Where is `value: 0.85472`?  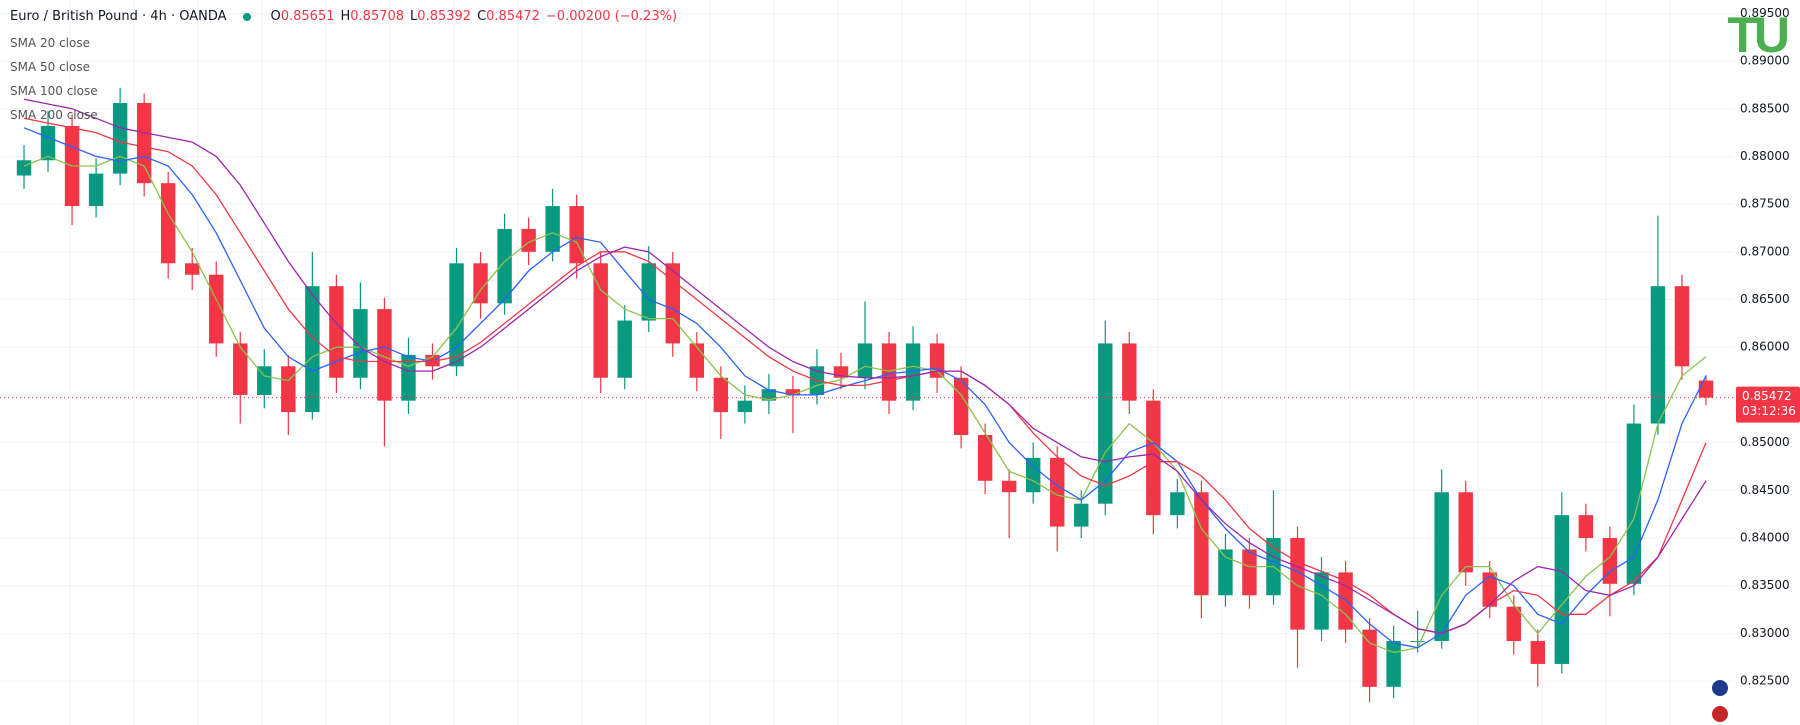
value: 0.85472 is located at coordinates (513, 16).